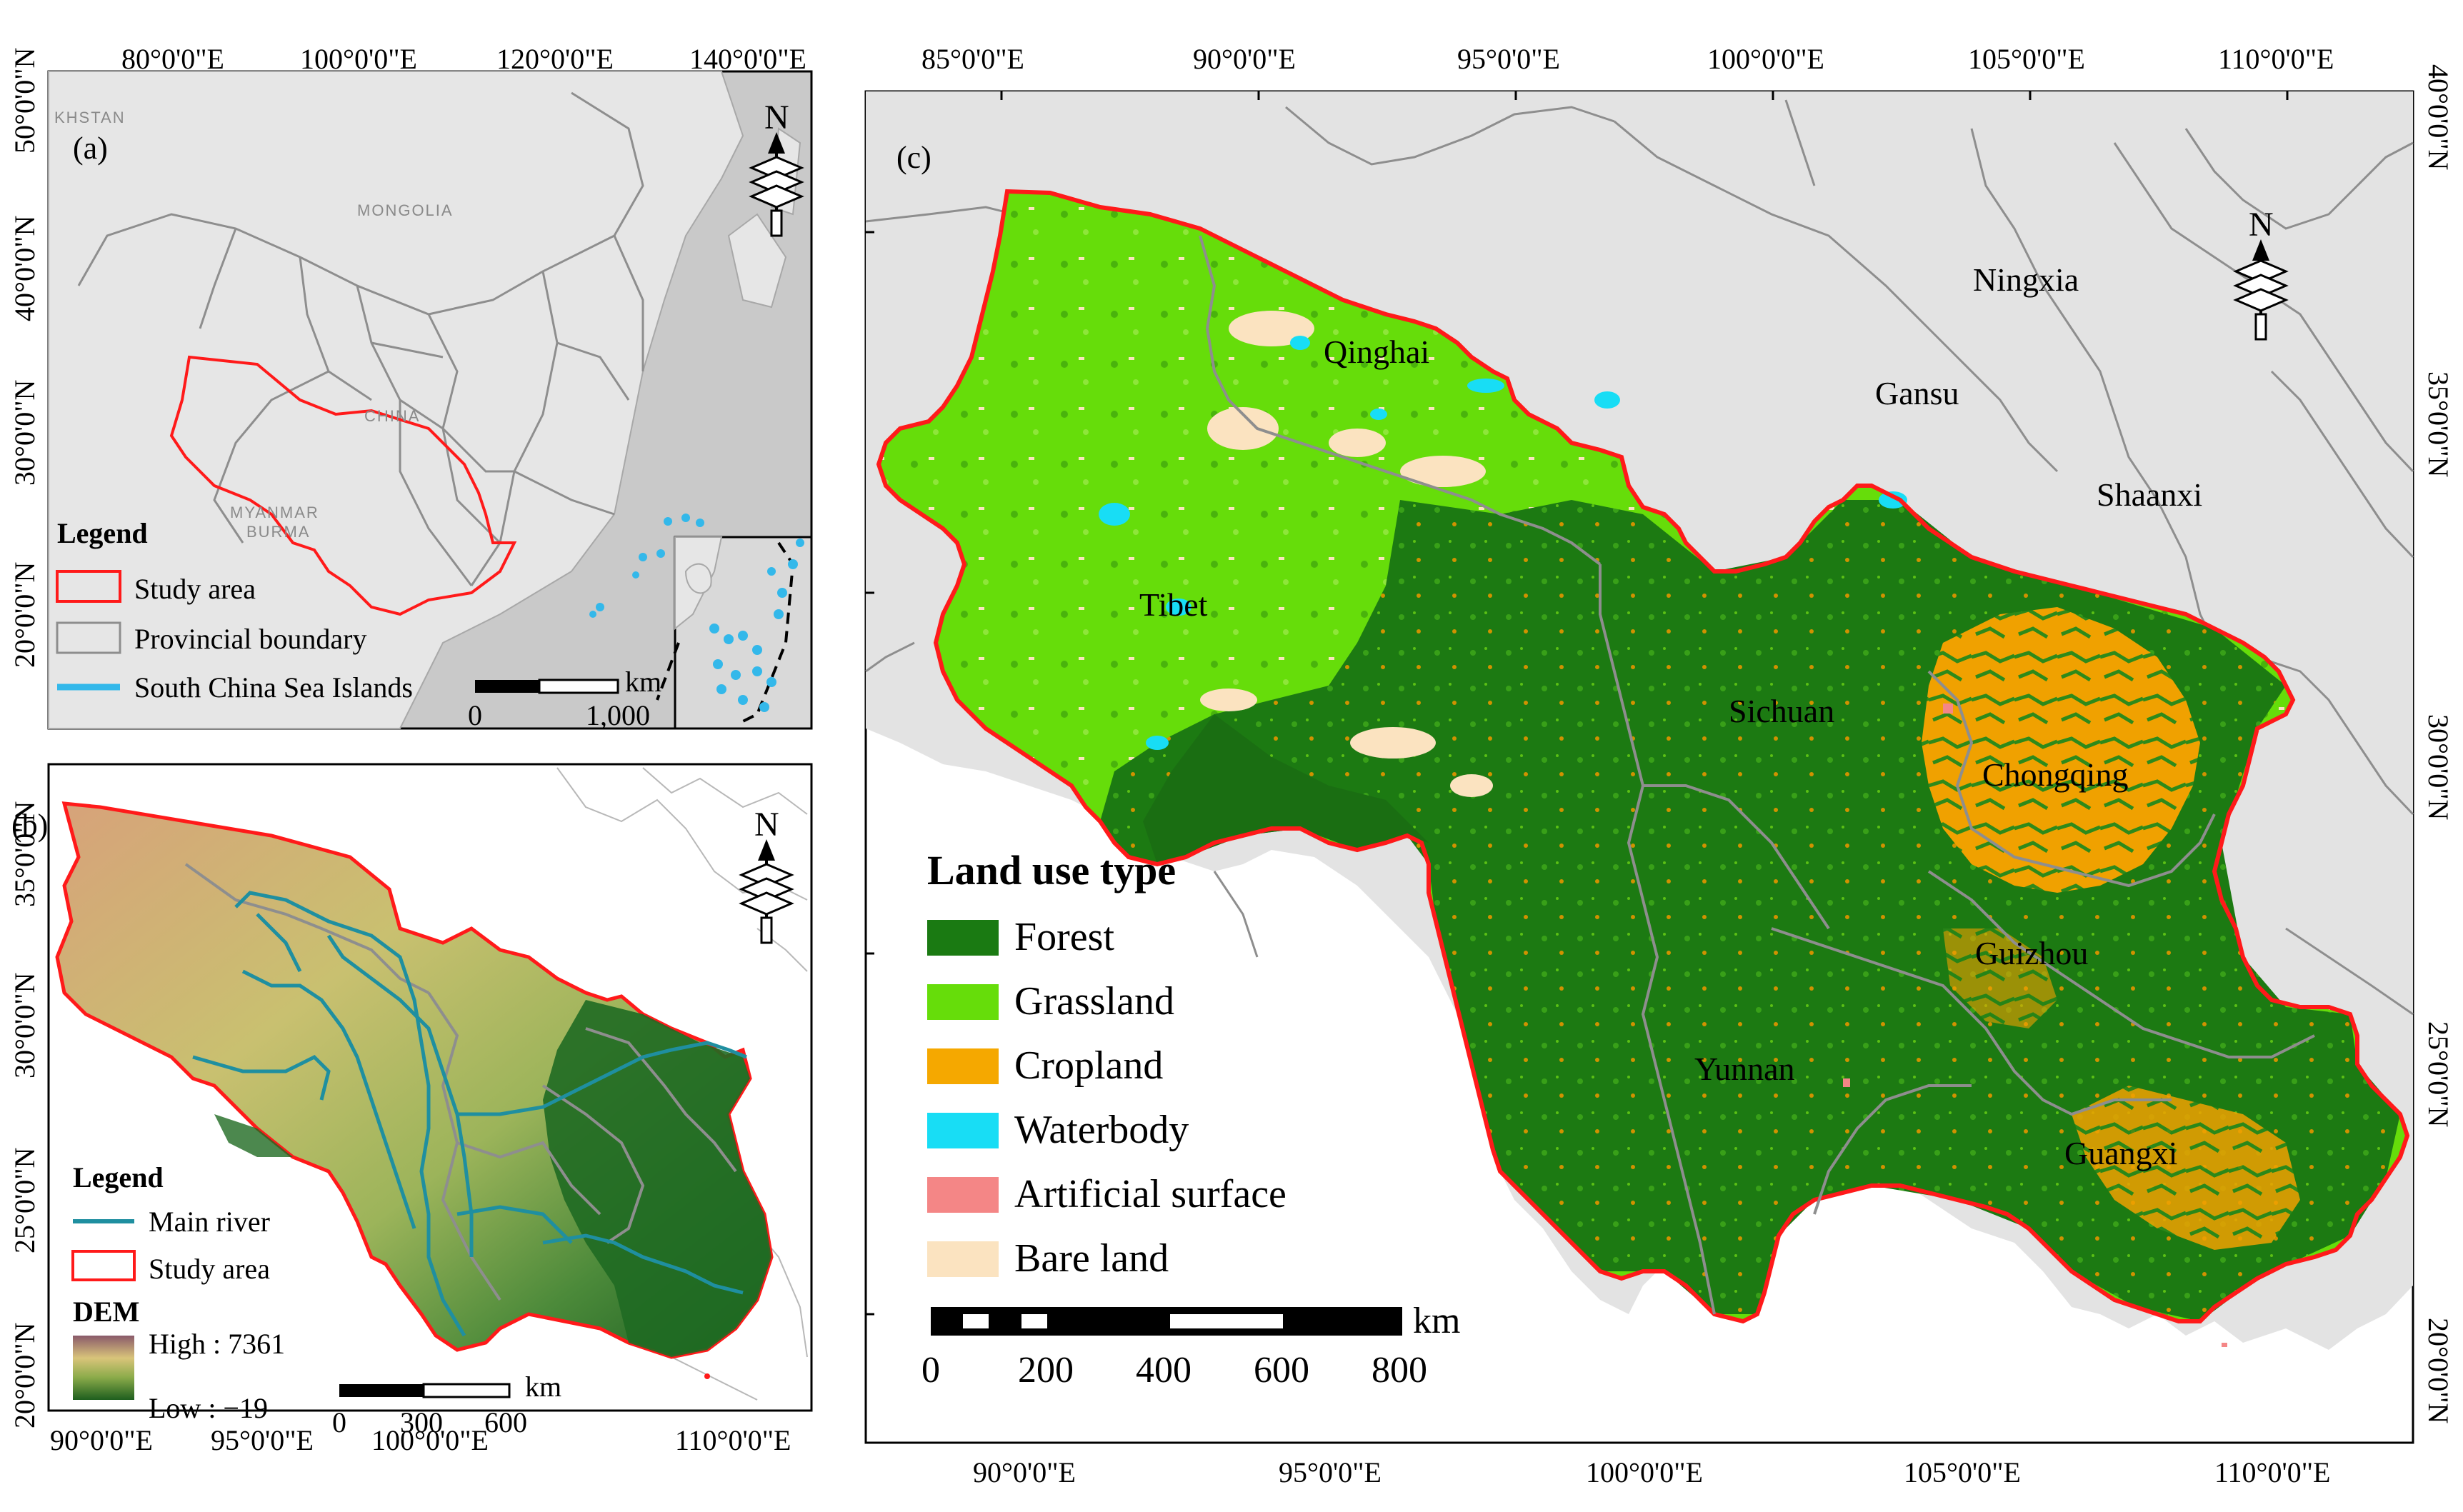 The image size is (2463, 1512). What do you see at coordinates (460, 1082) in the screenshot?
I see `panel-b-province-lines` at bounding box center [460, 1082].